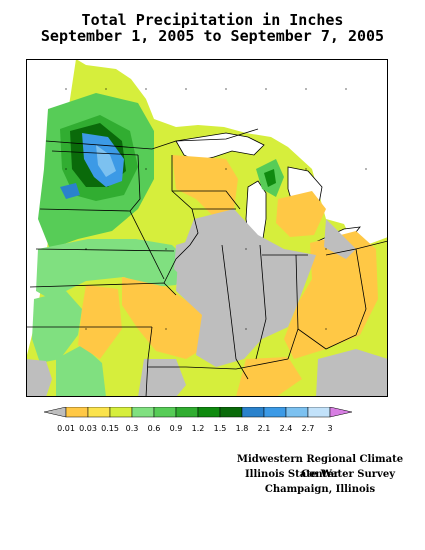  I want to click on precip-blue-spot, so click(70, 191).